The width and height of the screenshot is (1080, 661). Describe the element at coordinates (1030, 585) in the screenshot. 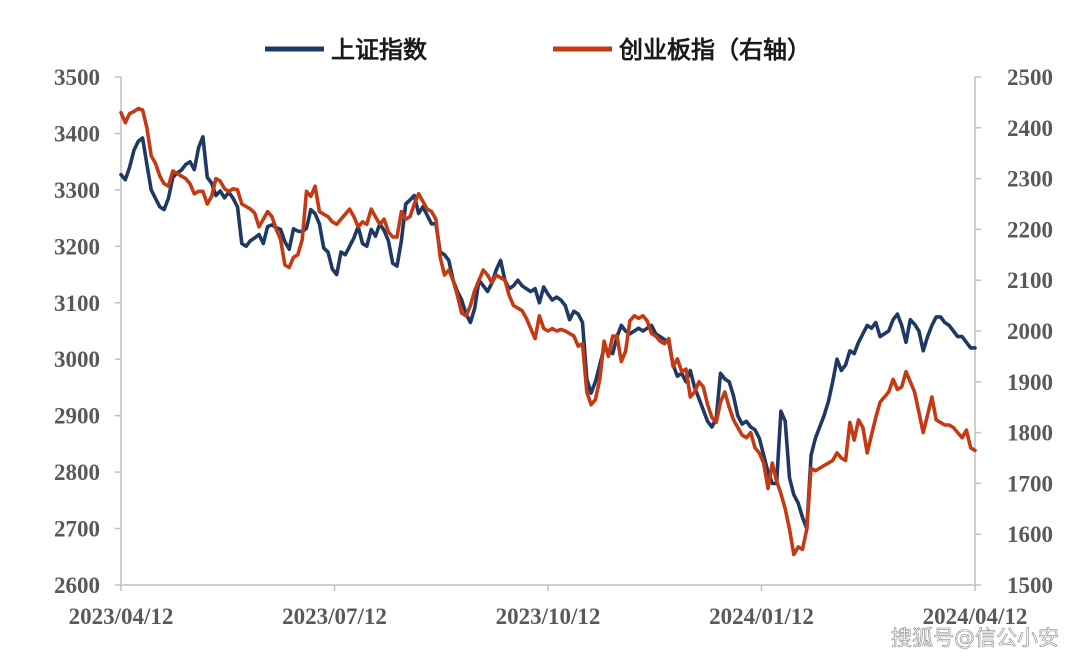

I see `right-tick-label: 1500` at that location.